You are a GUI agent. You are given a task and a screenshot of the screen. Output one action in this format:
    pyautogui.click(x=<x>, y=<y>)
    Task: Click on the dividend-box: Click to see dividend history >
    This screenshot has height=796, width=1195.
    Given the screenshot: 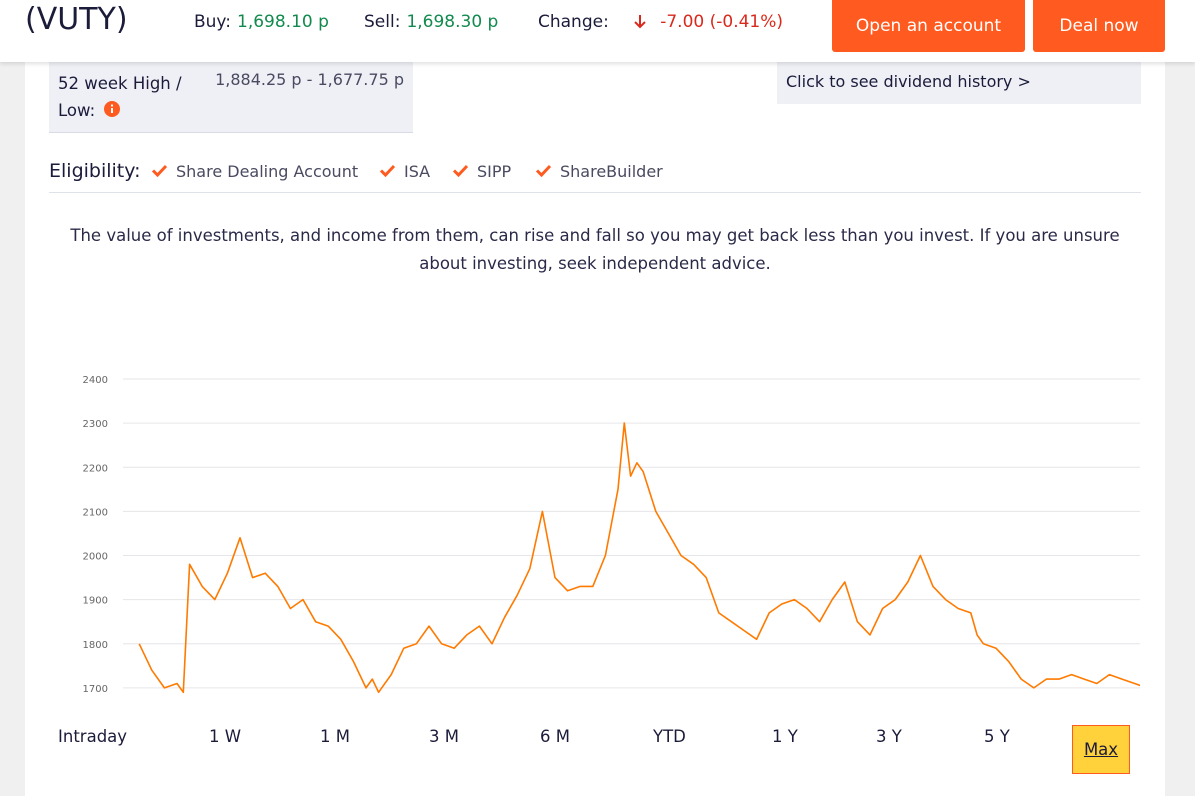 What is the action you would take?
    pyautogui.click(x=959, y=83)
    